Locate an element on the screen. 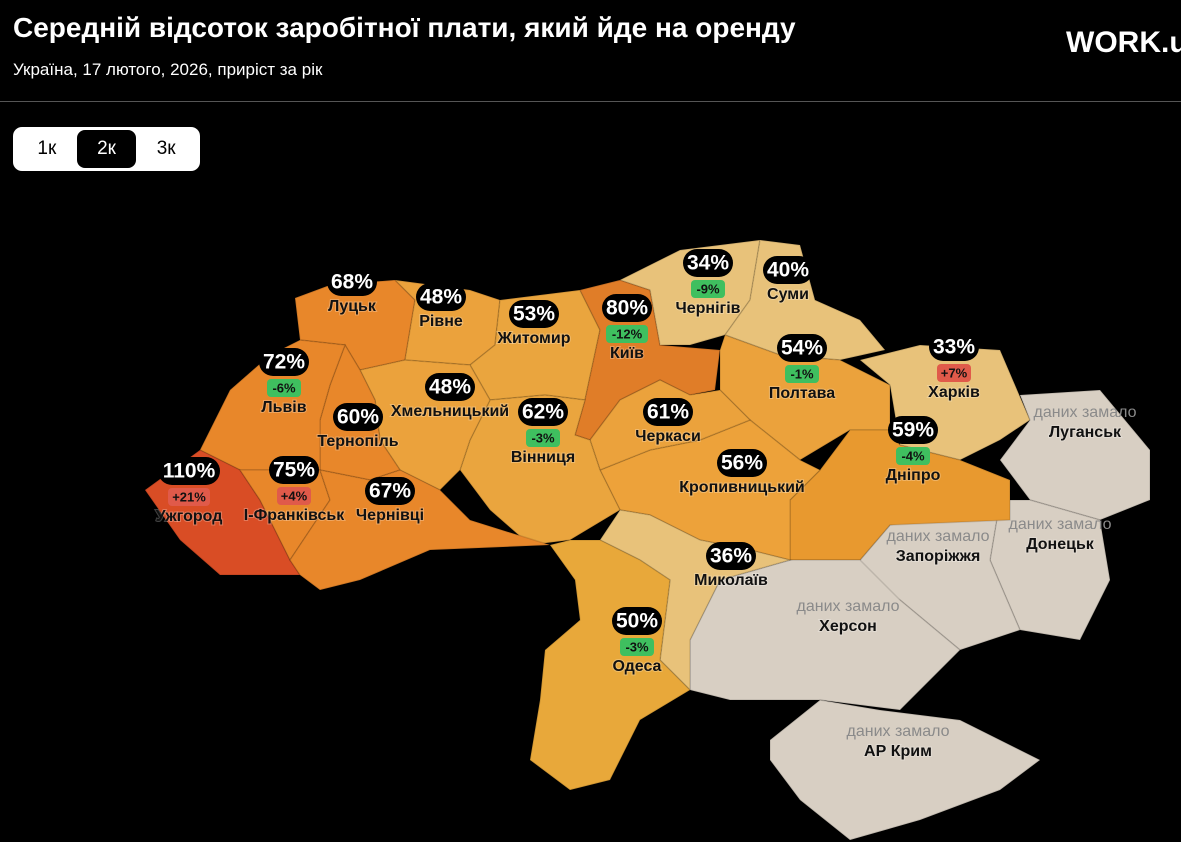  value-label: 48% is located at coordinates (441, 297).